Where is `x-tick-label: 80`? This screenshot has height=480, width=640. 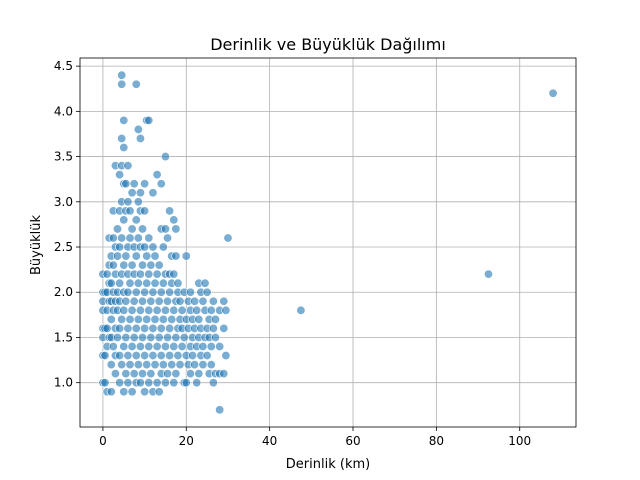 x-tick-label: 80 is located at coordinates (436, 441).